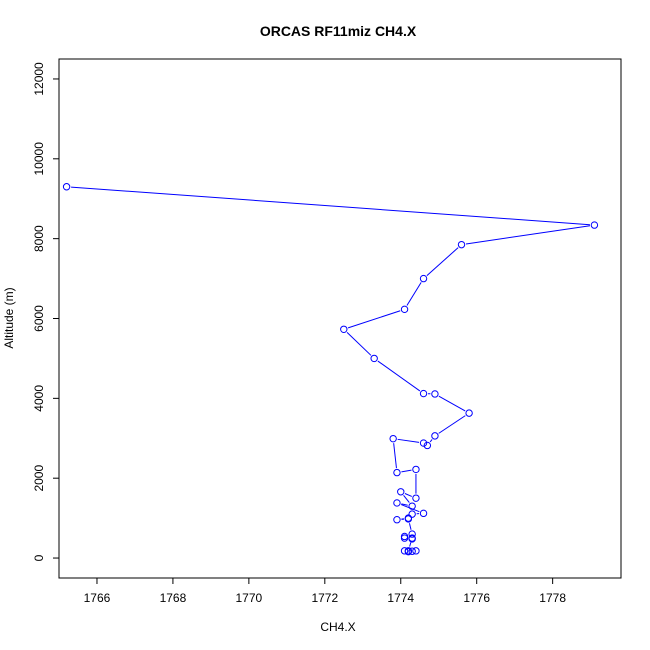  I want to click on x-axis: 1766 1768 1770 1772 1774 1776 1778, so click(325, 591).